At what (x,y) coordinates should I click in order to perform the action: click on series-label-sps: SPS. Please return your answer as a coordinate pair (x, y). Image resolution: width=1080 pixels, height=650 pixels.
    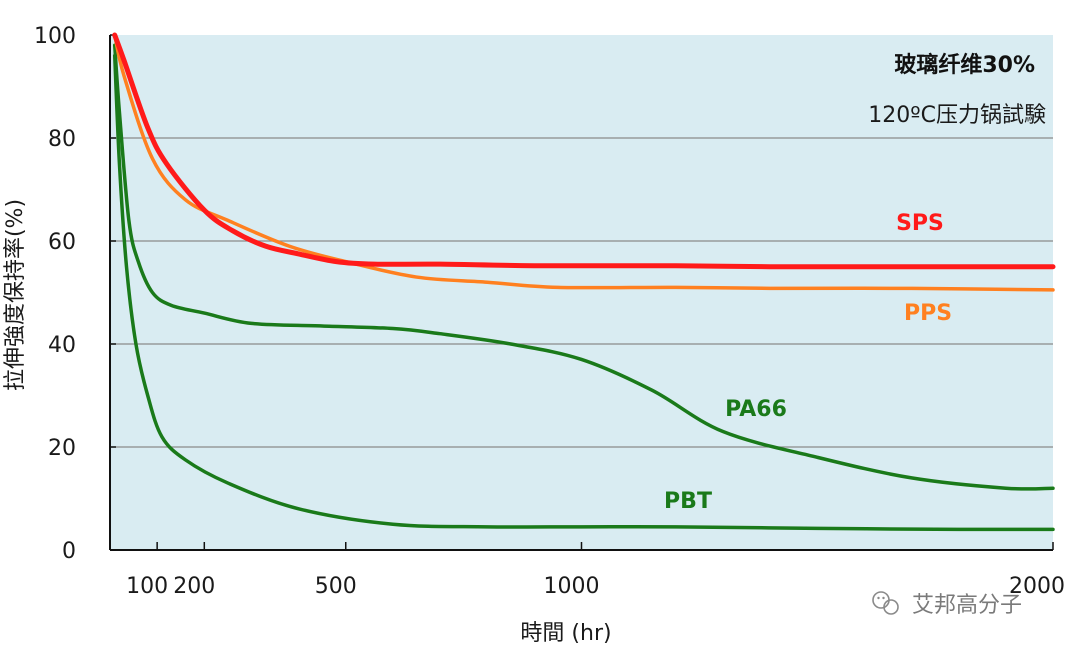
    Looking at the image, I should click on (920, 223).